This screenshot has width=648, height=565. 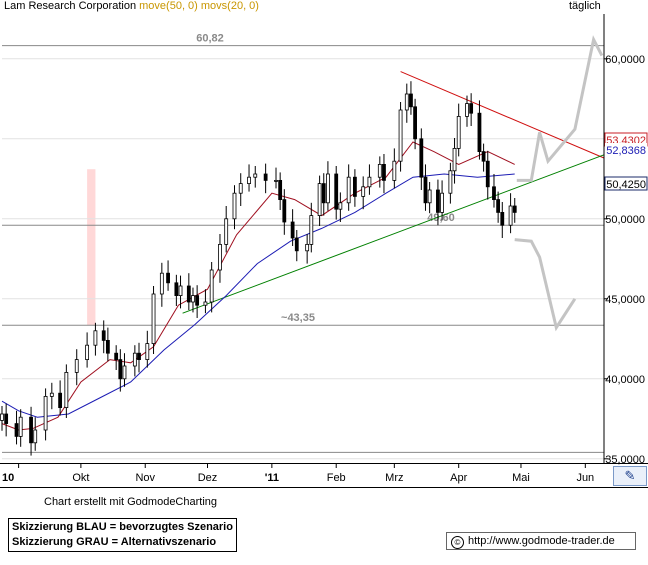 I want to click on y-tick-label: 60,0000, so click(x=625, y=60).